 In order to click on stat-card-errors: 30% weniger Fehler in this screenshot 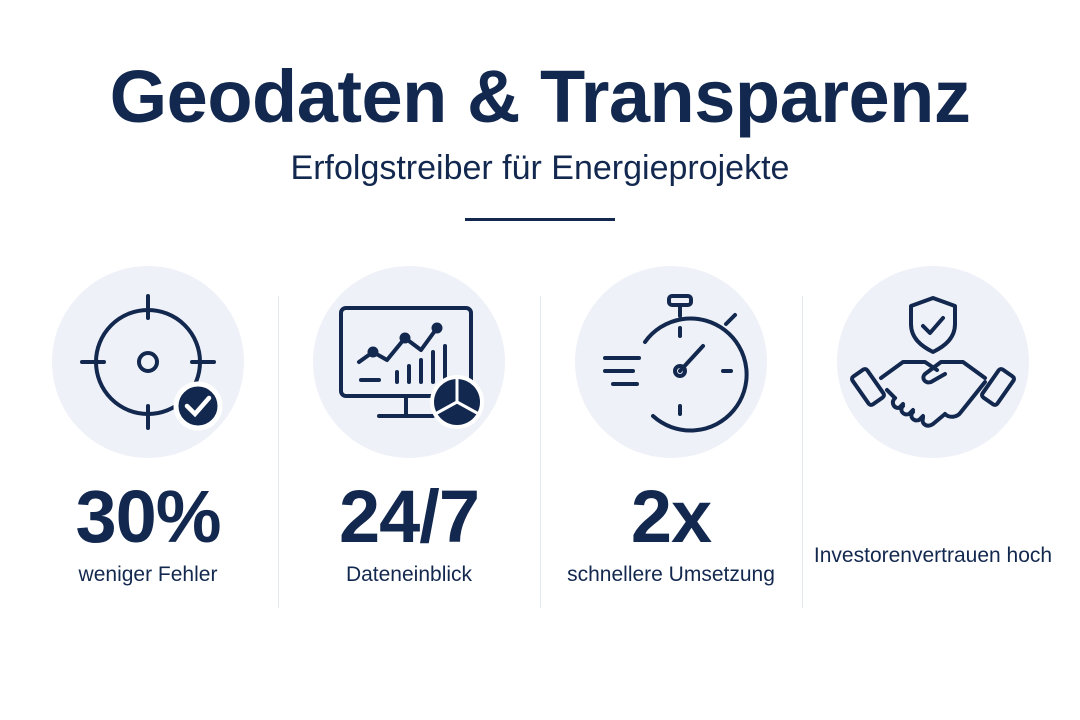, I will do `click(148, 441)`.